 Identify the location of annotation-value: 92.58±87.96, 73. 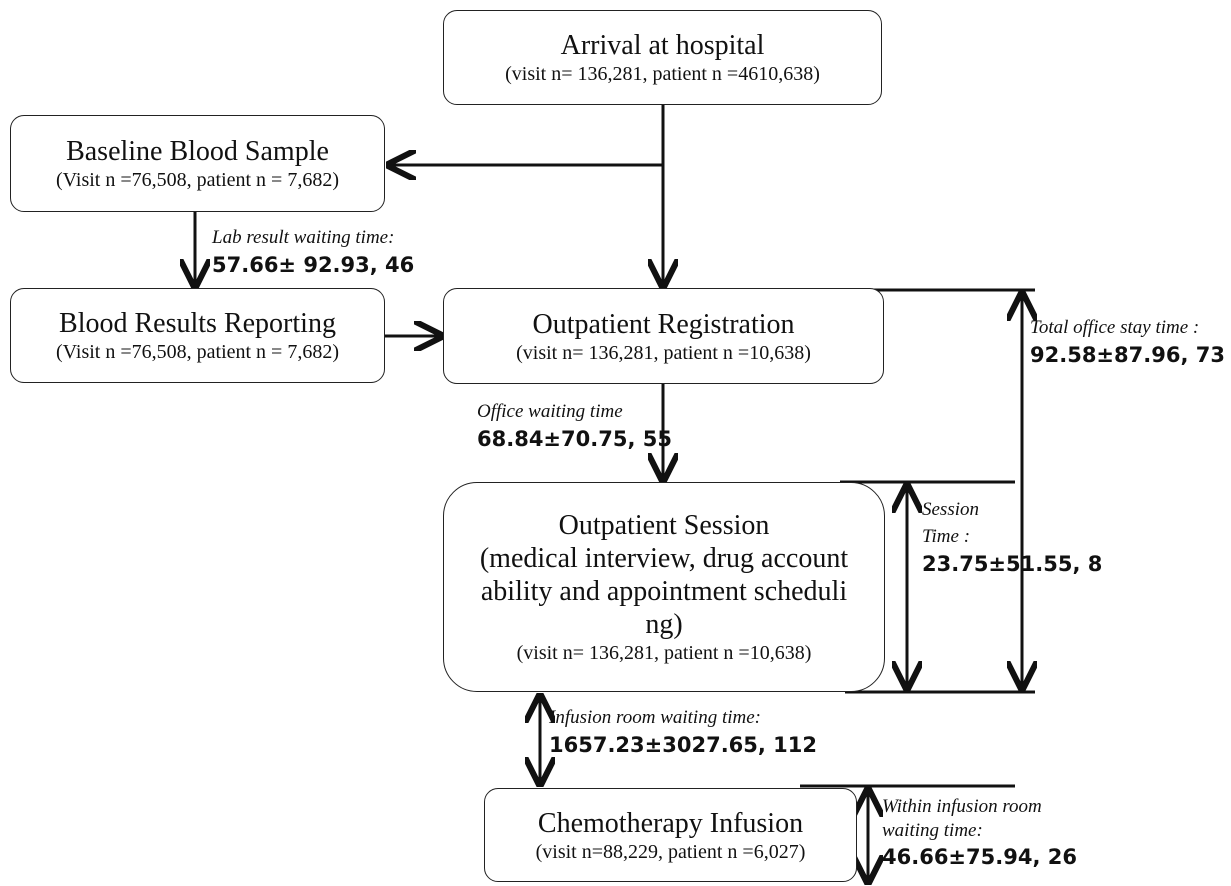
(1127, 355).